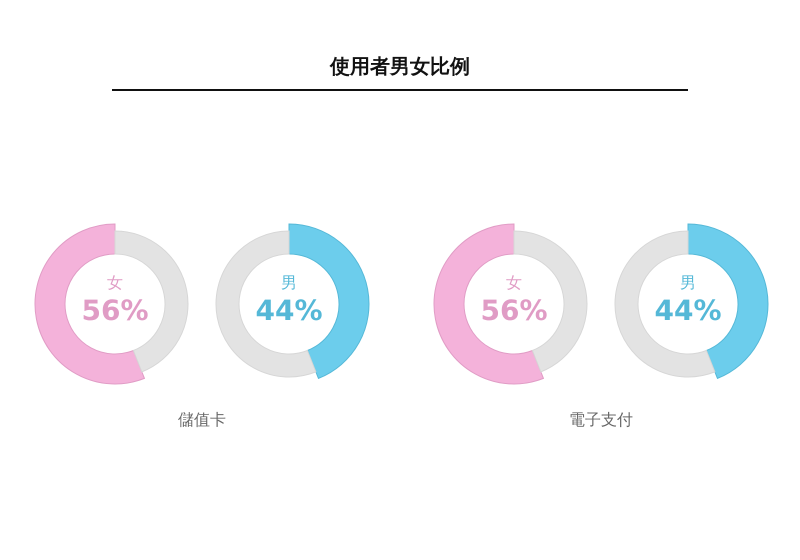 The height and width of the screenshot is (560, 800). Describe the element at coordinates (601, 419) in the screenshot. I see `text: 電子支付` at that location.